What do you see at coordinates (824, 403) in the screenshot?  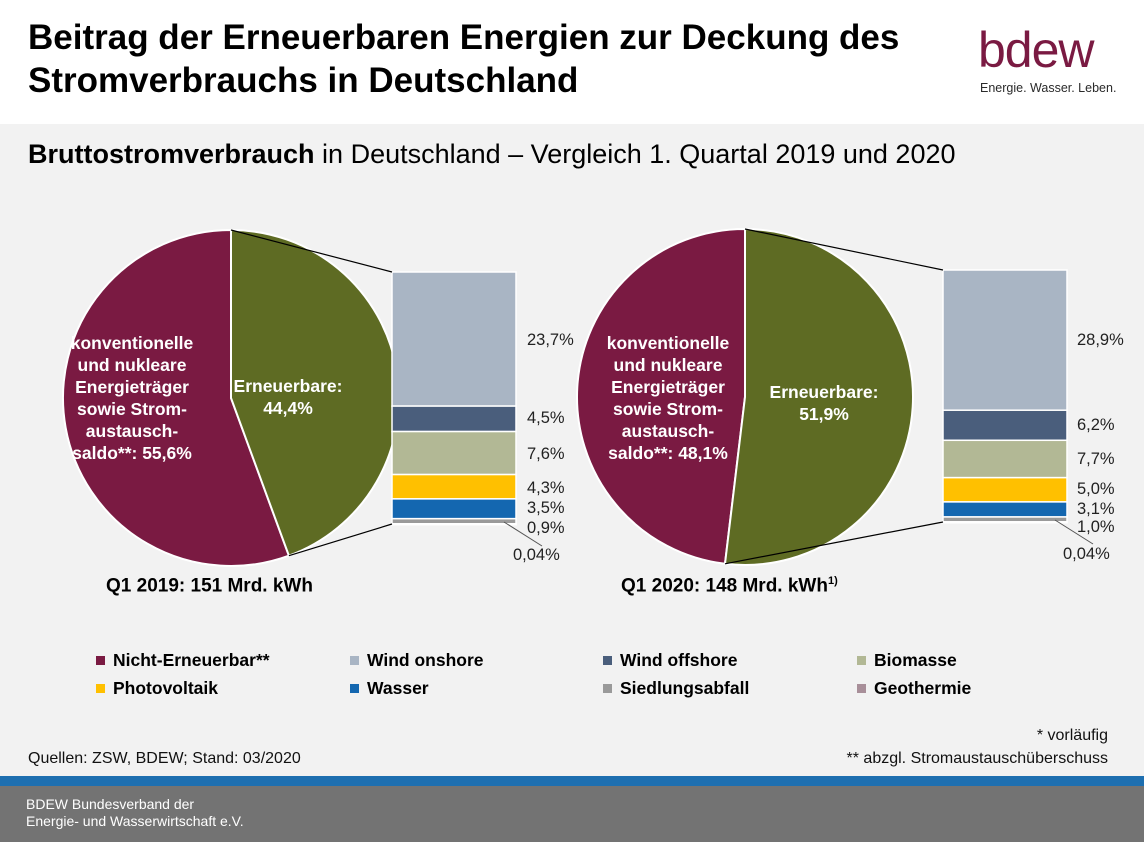 I see `pie-label-2020-erneuerbare: Erneuerbare: 51,9%` at bounding box center [824, 403].